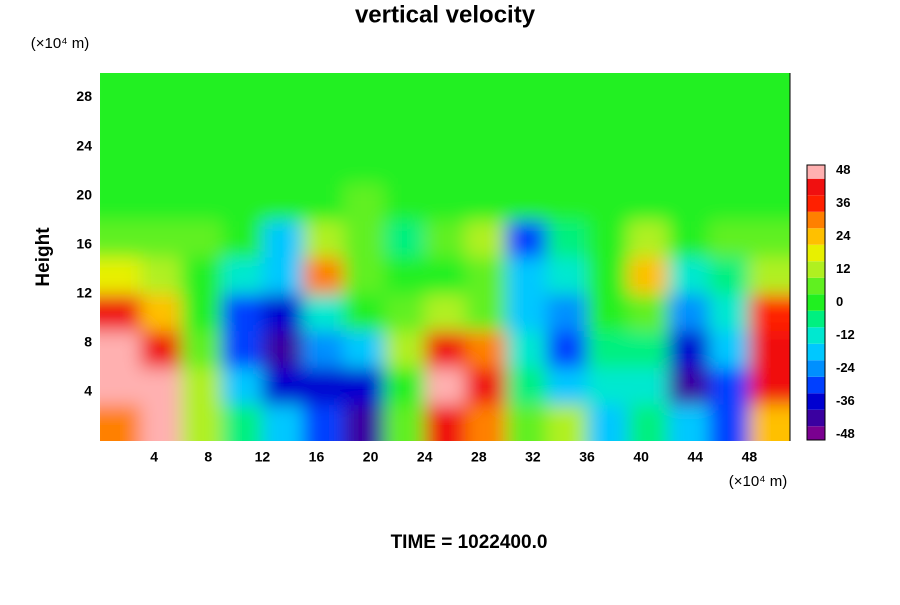 Image resolution: width=900 pixels, height=605 pixels. What do you see at coordinates (84, 145) in the screenshot?
I see `y-tick-label: 24` at bounding box center [84, 145].